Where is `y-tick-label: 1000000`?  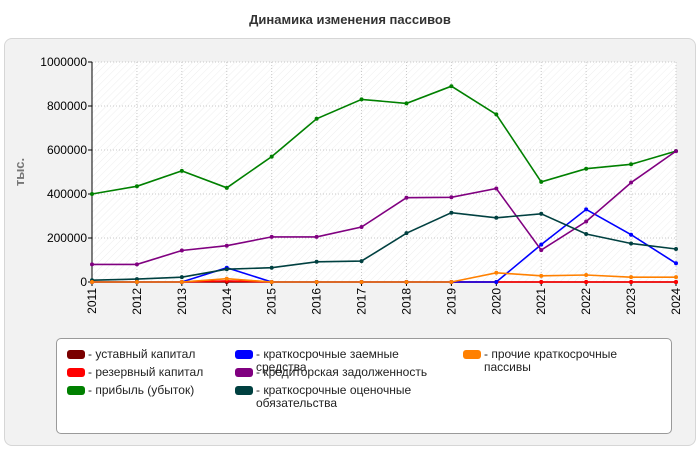 y-tick-label: 1000000 is located at coordinates (63, 62).